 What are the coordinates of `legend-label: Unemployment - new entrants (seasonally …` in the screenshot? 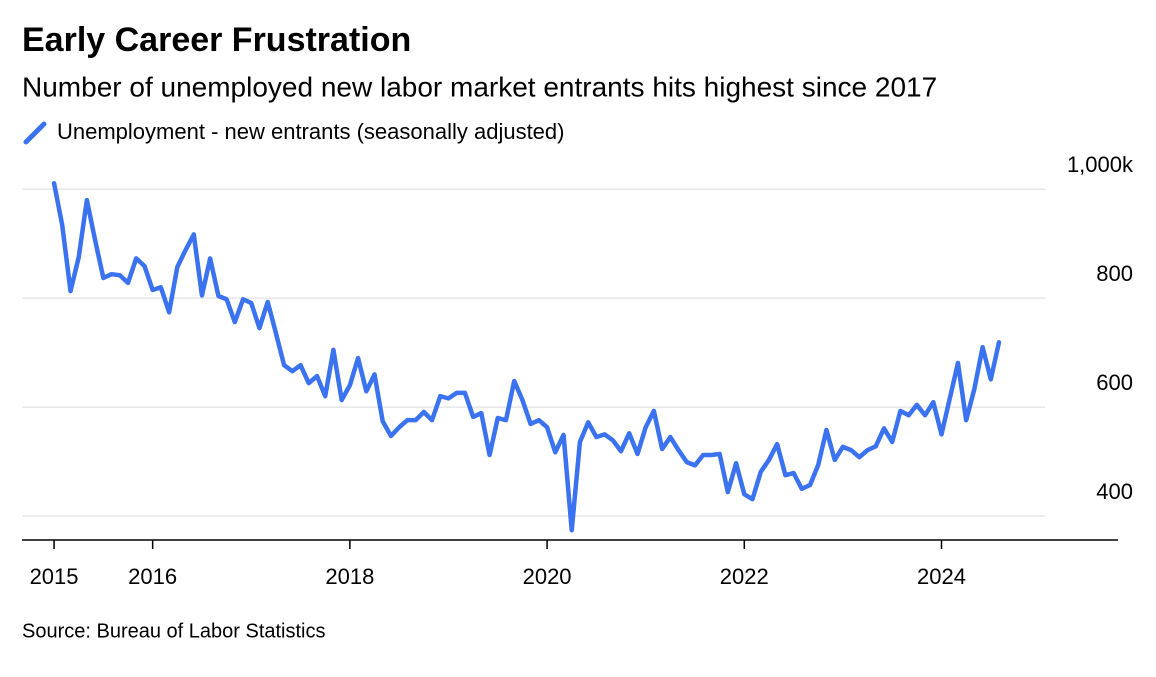 It's located at (310, 131).